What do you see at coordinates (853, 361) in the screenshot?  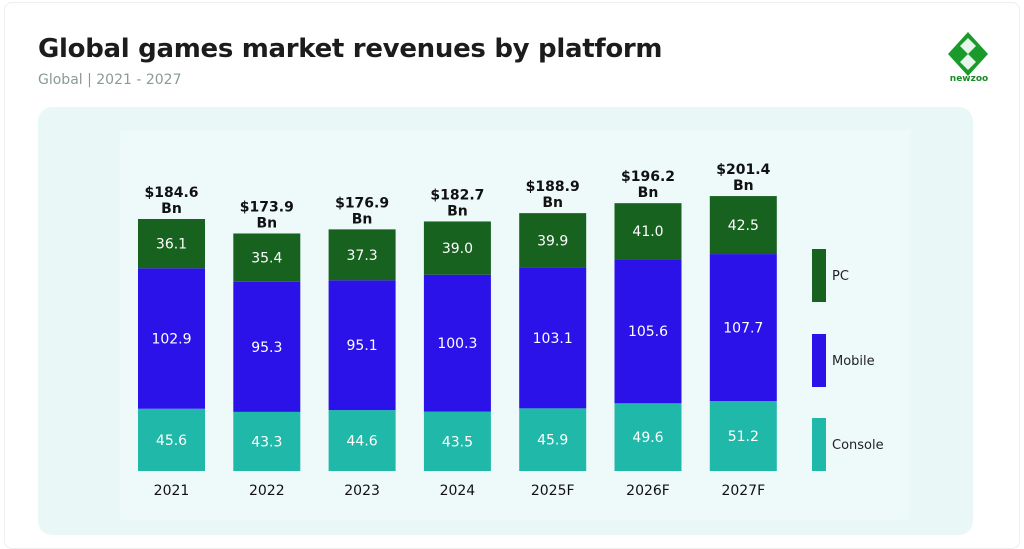 I see `legend-label: Mobile` at bounding box center [853, 361].